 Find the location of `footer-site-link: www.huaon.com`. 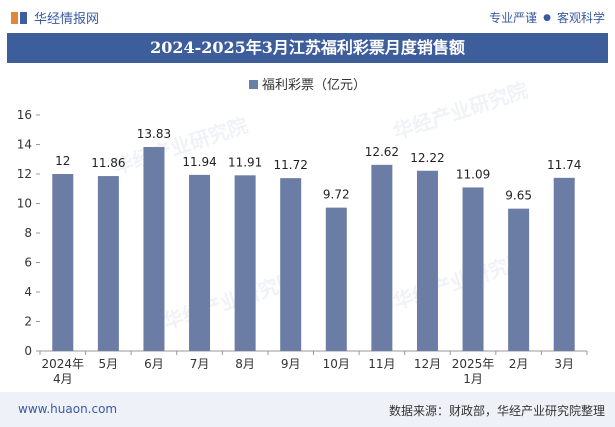

footer-site-link: www.huaon.com is located at coordinates (68, 409).